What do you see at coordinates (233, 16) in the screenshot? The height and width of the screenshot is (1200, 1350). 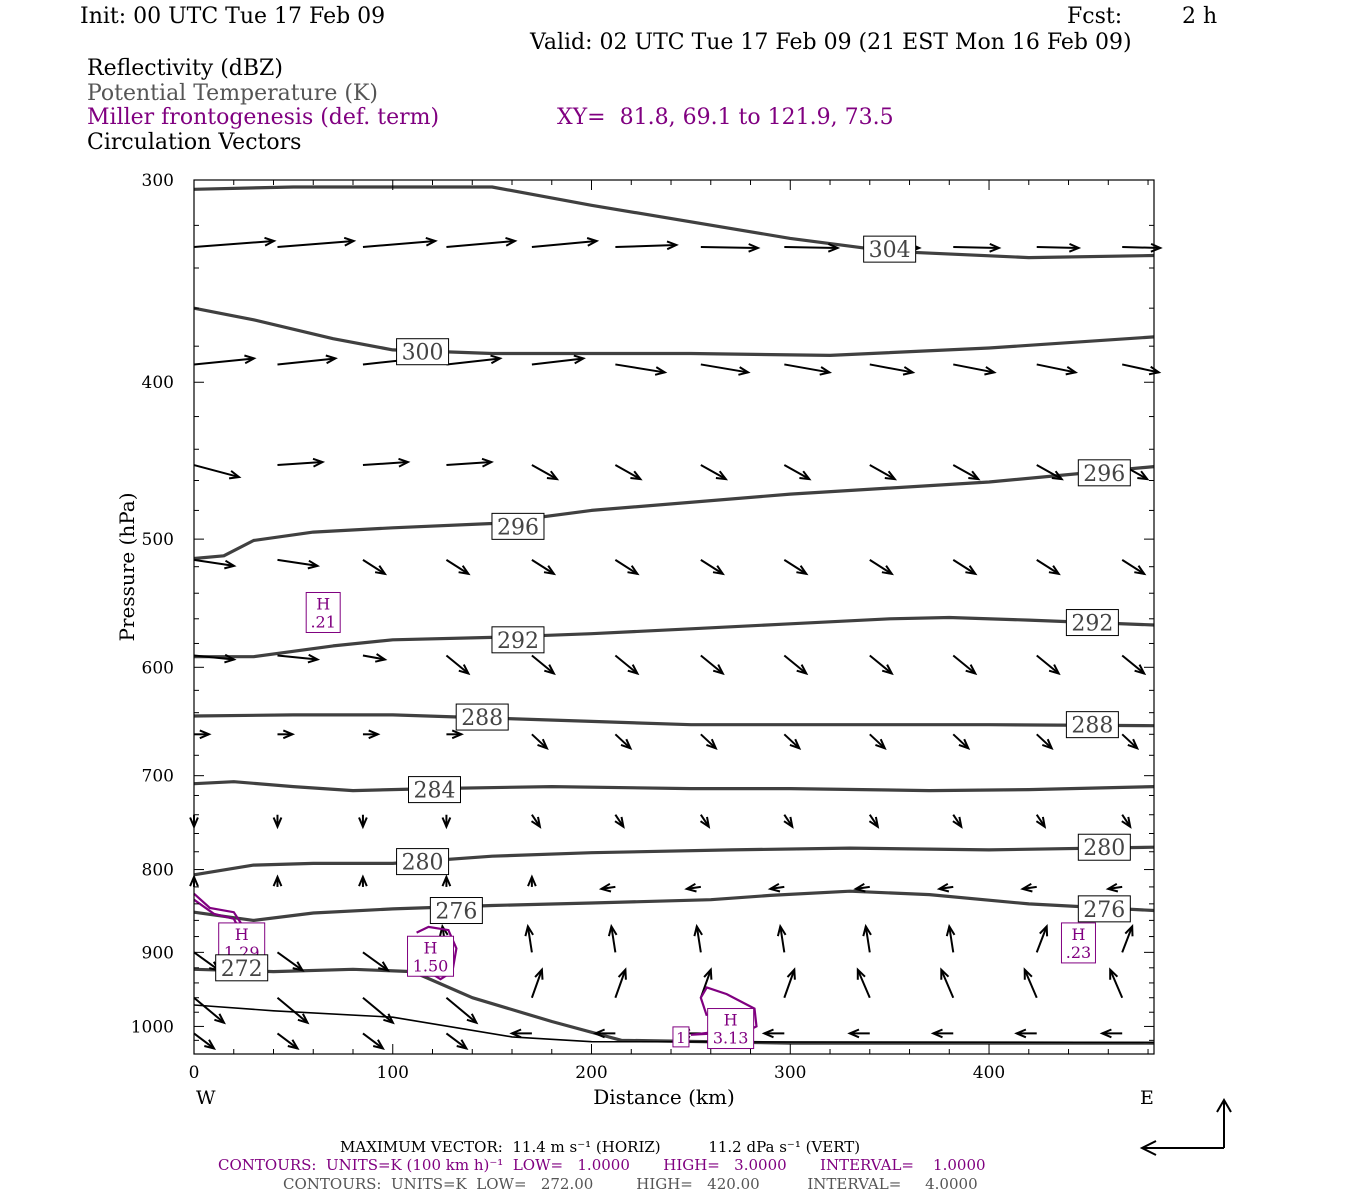 I see `init-time: Init: 00 UTC Tue 17 Feb 09` at bounding box center [233, 16].